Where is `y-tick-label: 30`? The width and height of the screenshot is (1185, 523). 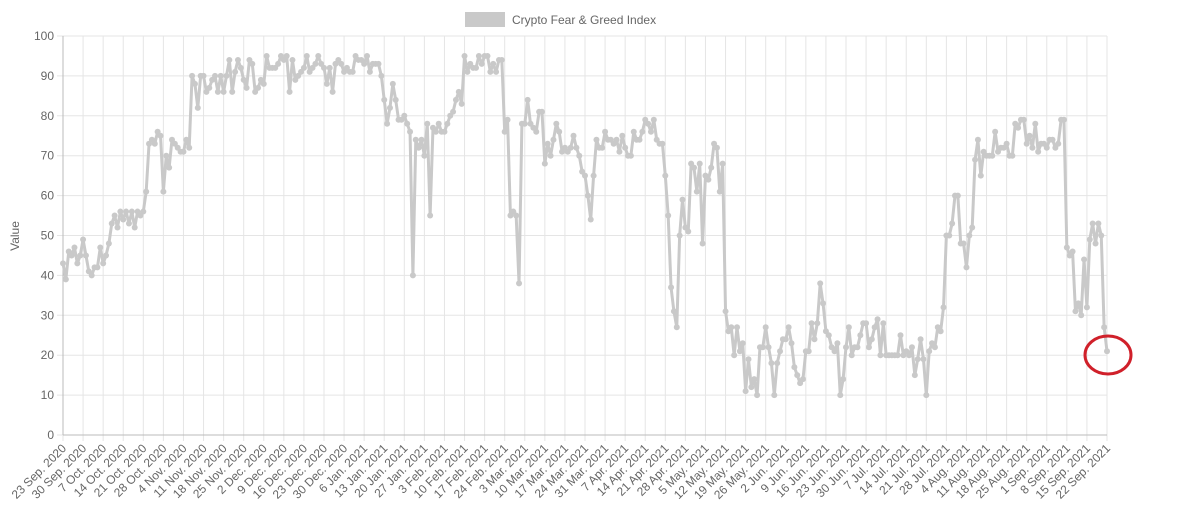
y-tick-label: 30 is located at coordinates (48, 315).